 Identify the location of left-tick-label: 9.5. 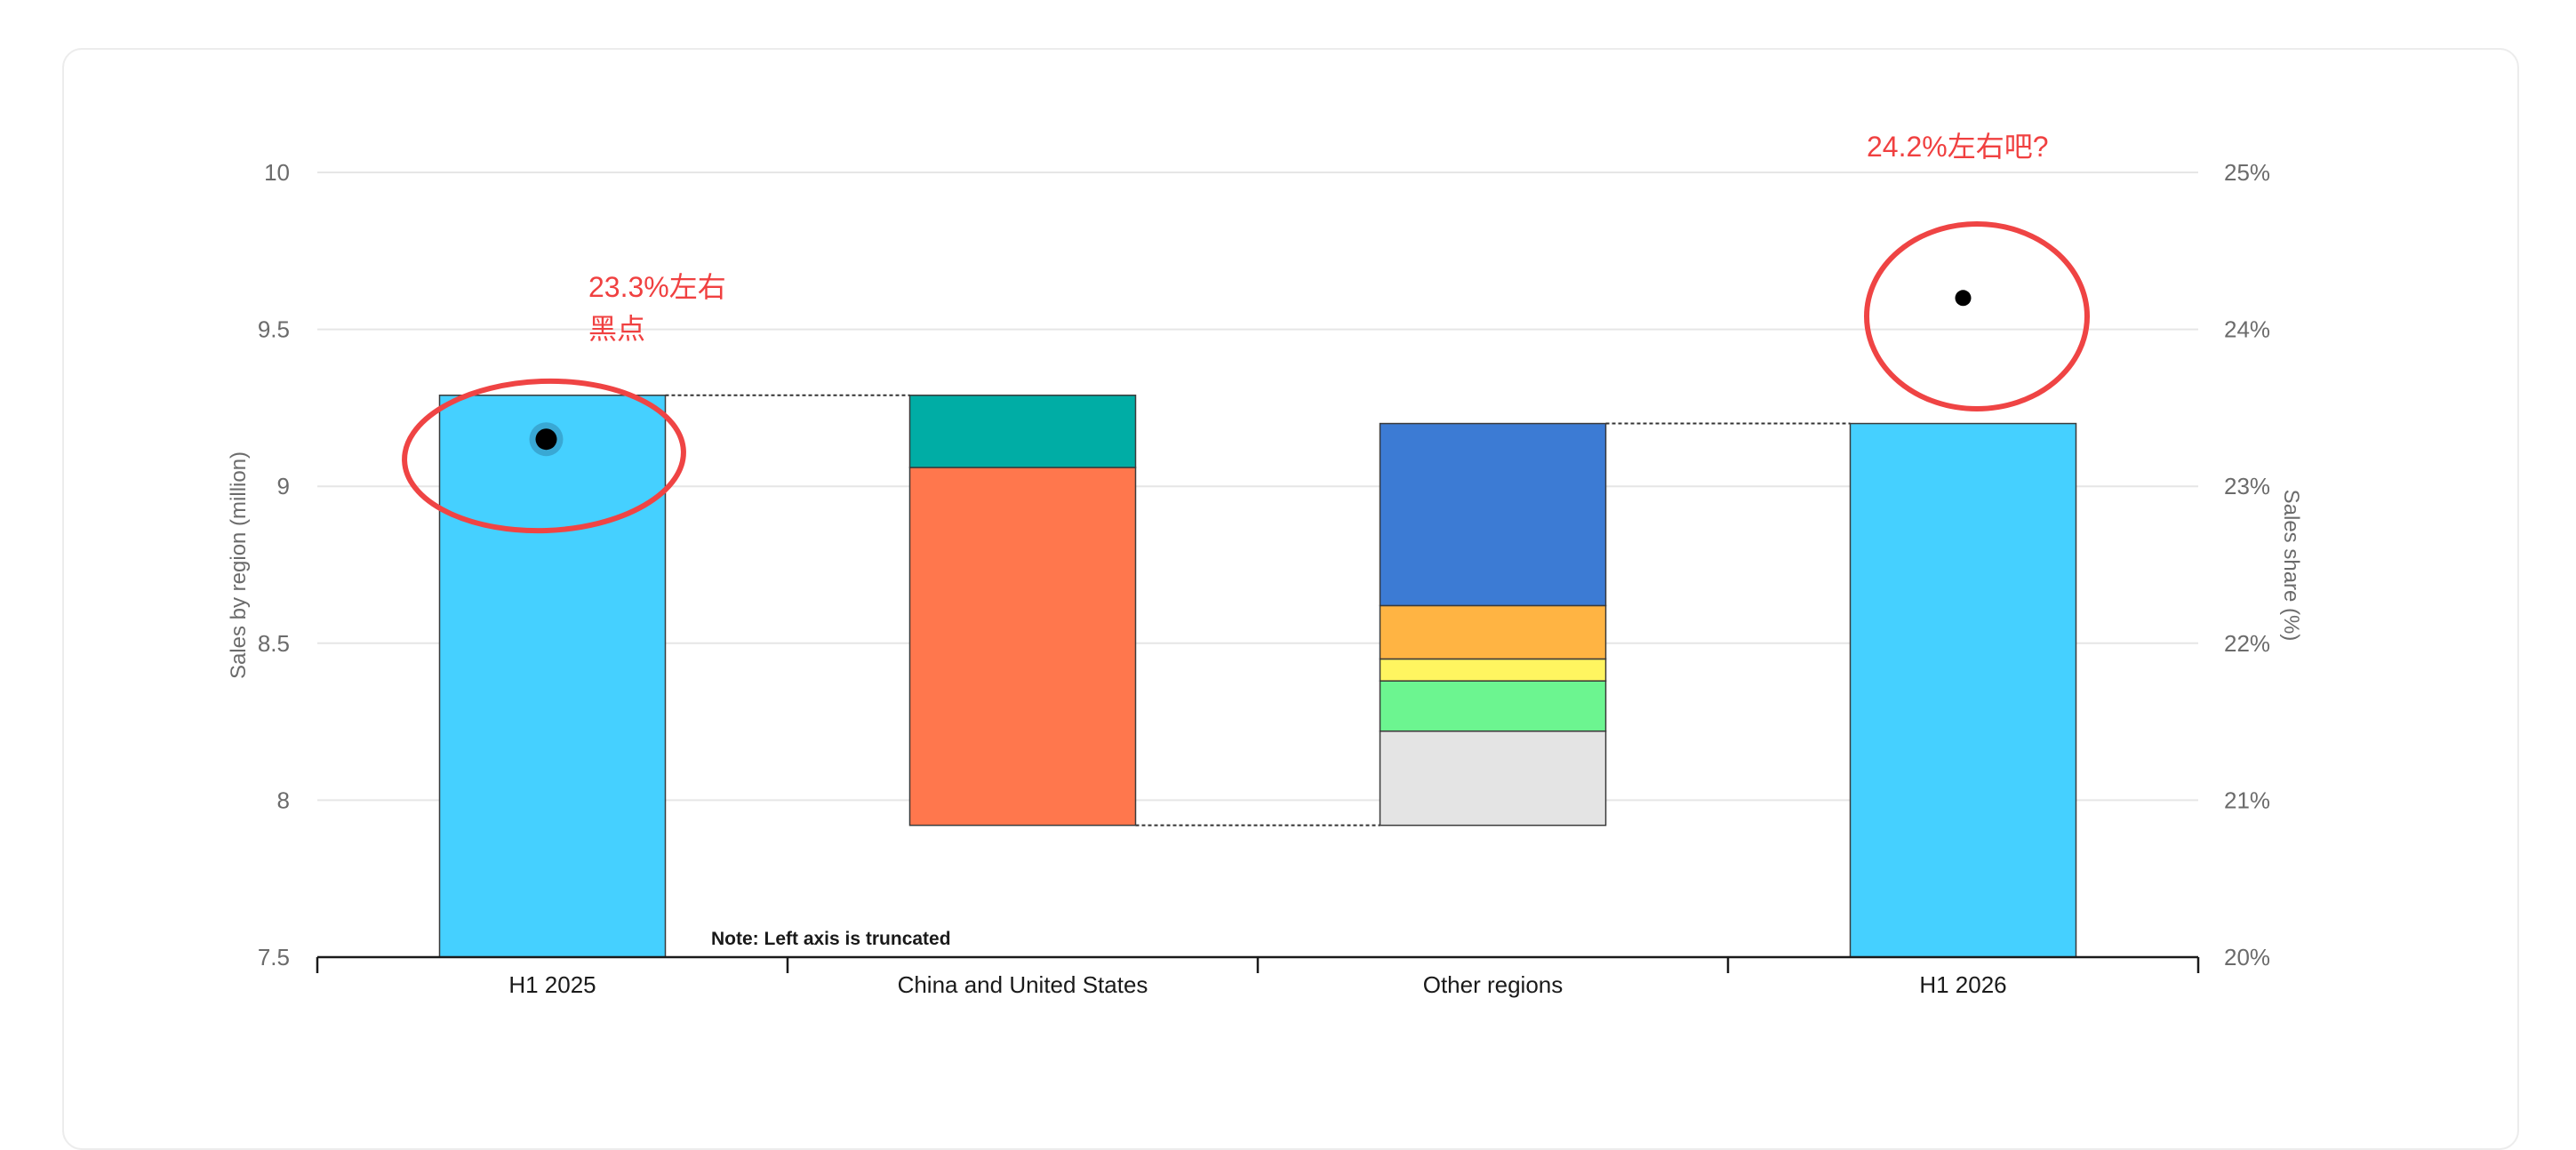
(274, 329).